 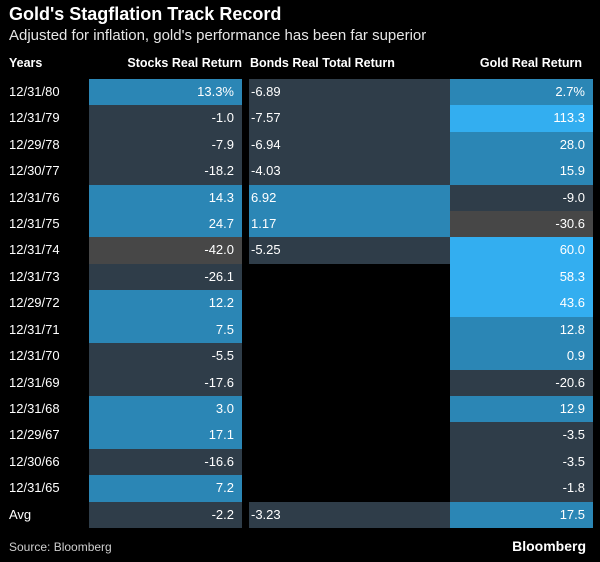 I want to click on stocks-cell: -26.1, so click(x=165, y=277).